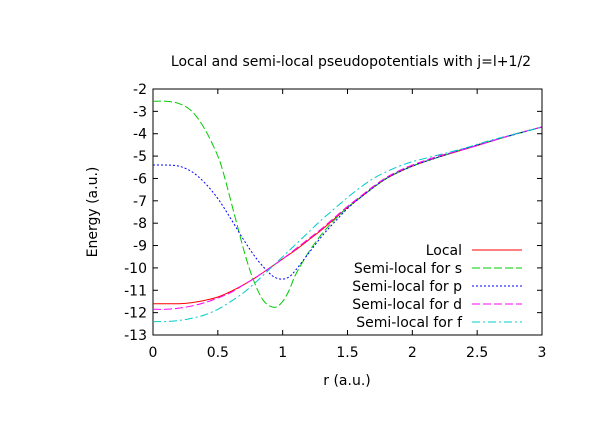 This screenshot has width=612, height=428. What do you see at coordinates (347, 353) in the screenshot?
I see `x-tick-label: 1.5` at bounding box center [347, 353].